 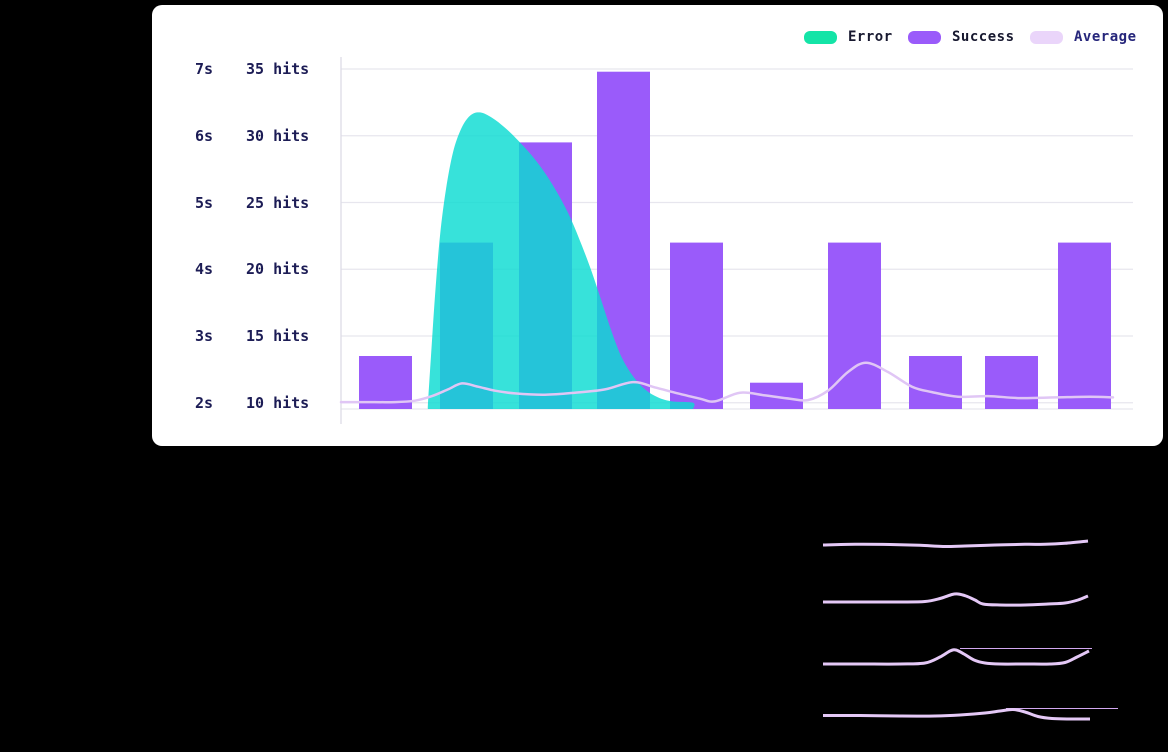 I want to click on hits-tick-label: 20 hits, so click(x=278, y=269).